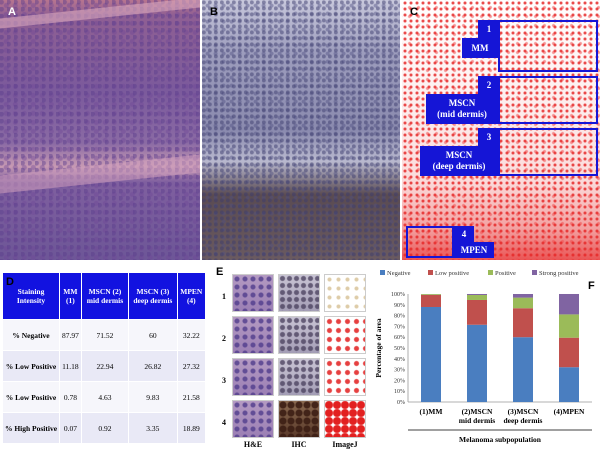  Describe the element at coordinates (477, 411) in the screenshot. I see `x-tick-label: (2)MSCN` at that location.